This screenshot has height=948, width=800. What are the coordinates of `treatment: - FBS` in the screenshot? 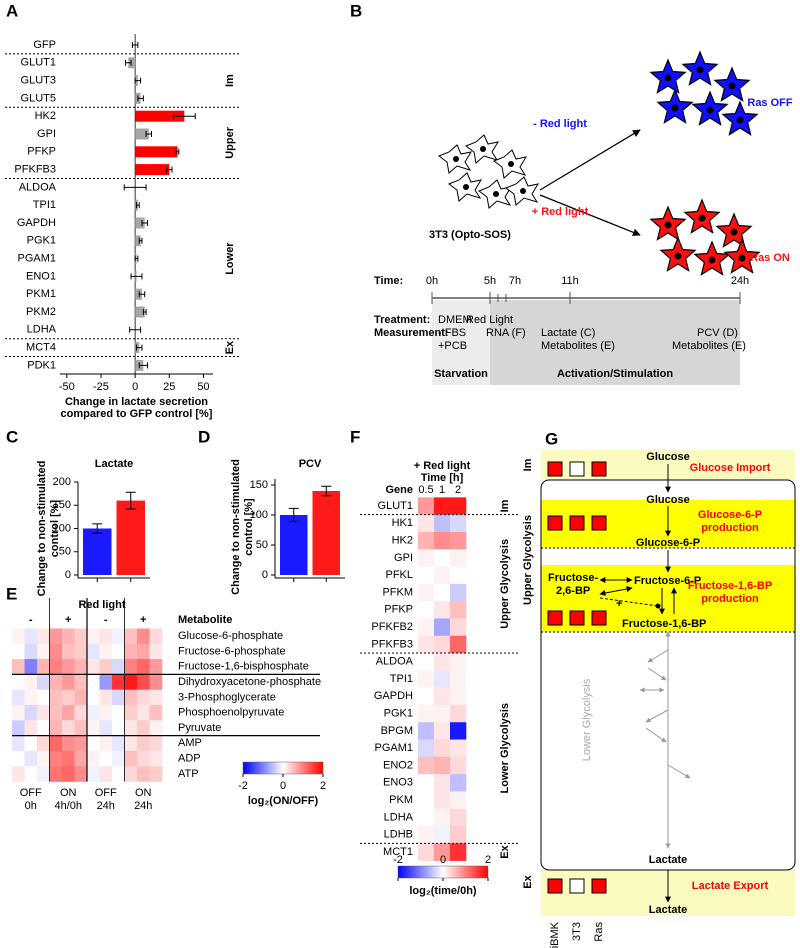 It's located at (452, 333).